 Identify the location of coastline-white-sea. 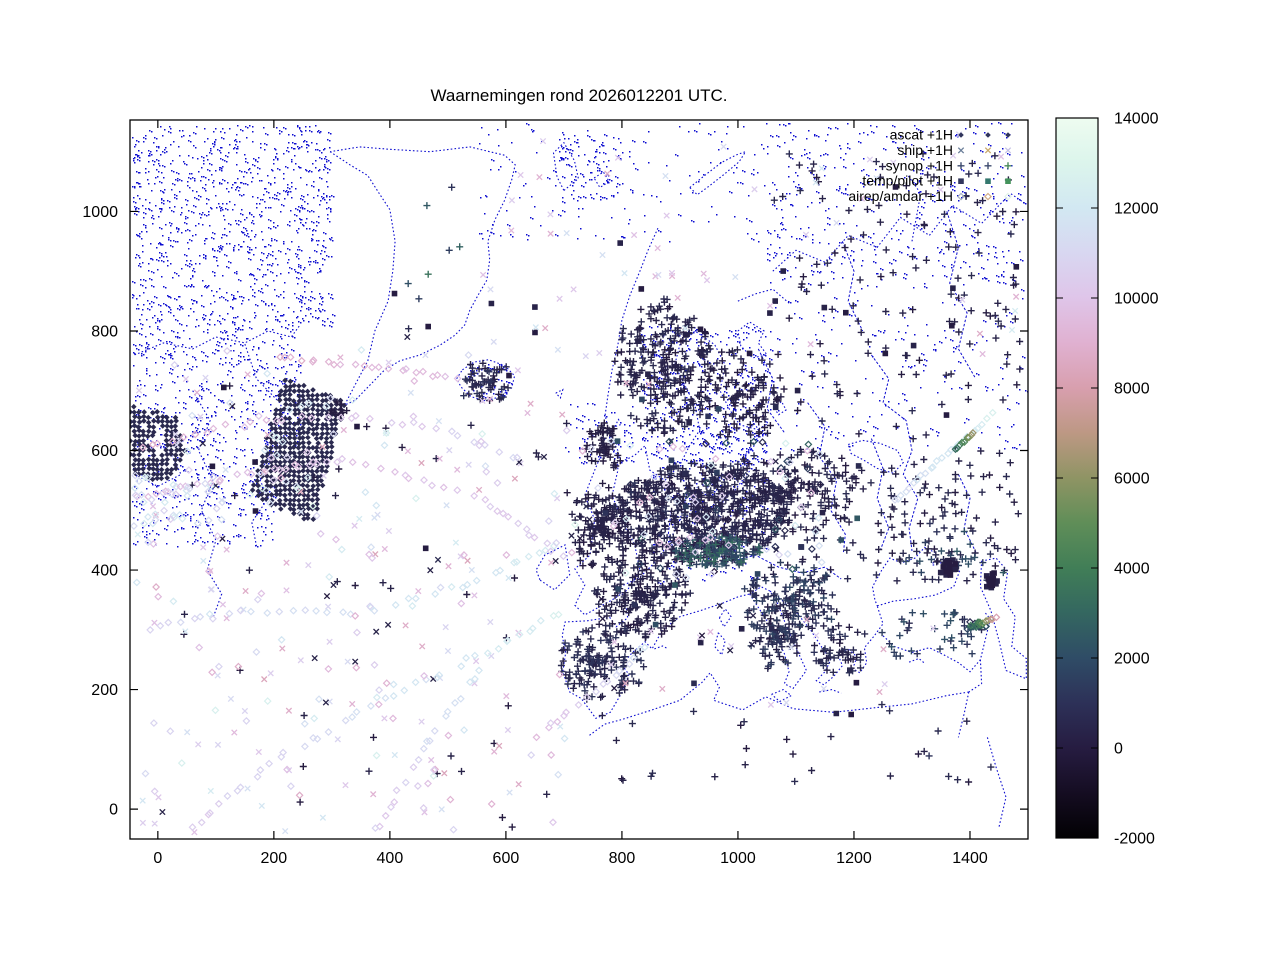
(752, 340).